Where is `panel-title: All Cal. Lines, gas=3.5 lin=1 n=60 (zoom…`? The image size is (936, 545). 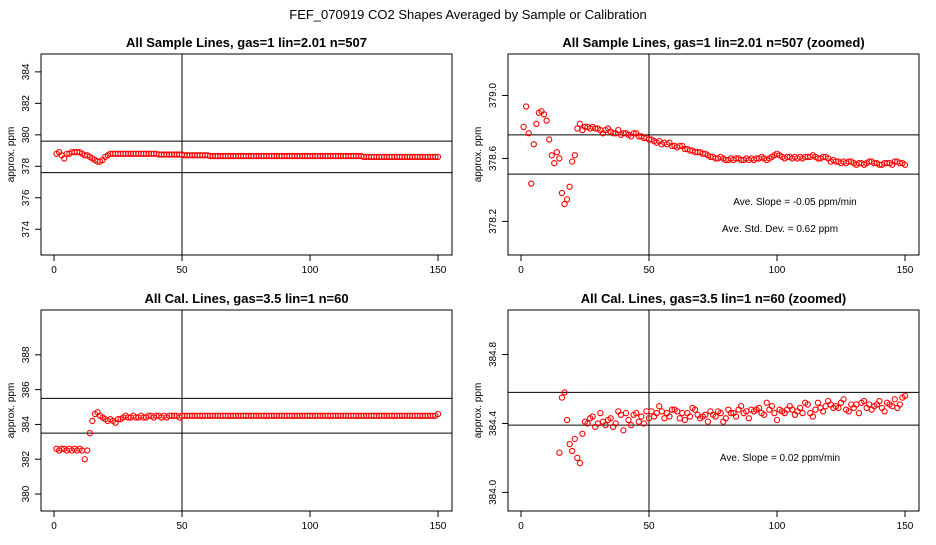 panel-title: All Cal. Lines, gas=3.5 lin=1 n=60 (zoom… is located at coordinates (714, 298).